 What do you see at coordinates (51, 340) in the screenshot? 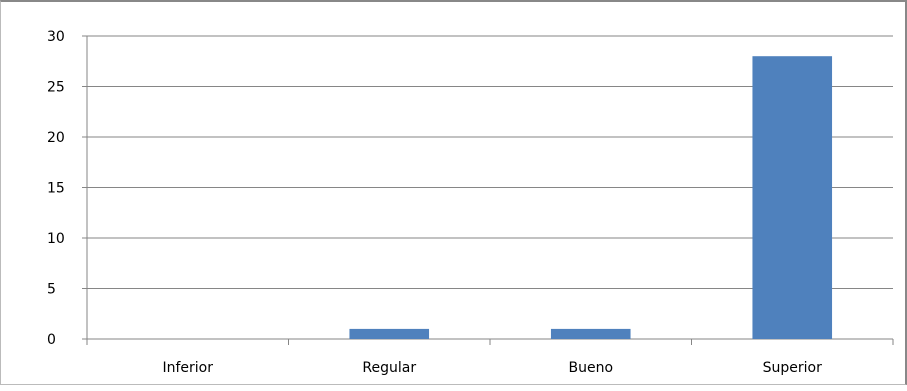
I see `y-tick-label: 0` at bounding box center [51, 340].